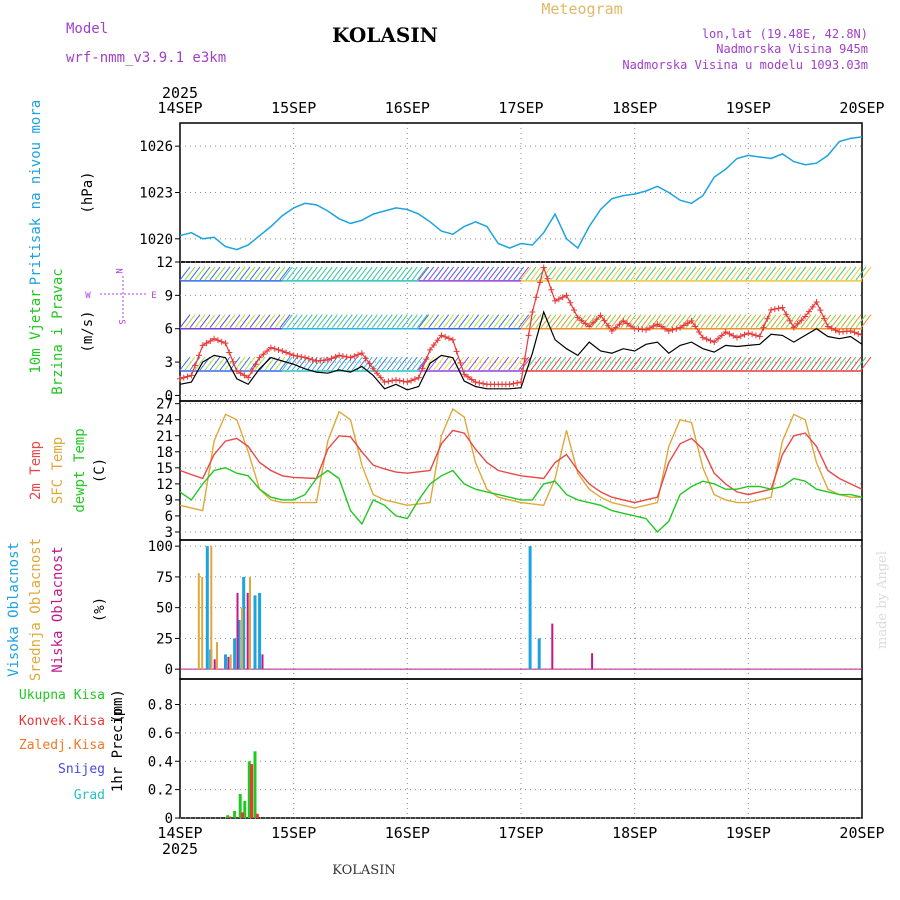  What do you see at coordinates (882, 600) in the screenshot?
I see `credit-text: made by Angel` at bounding box center [882, 600].